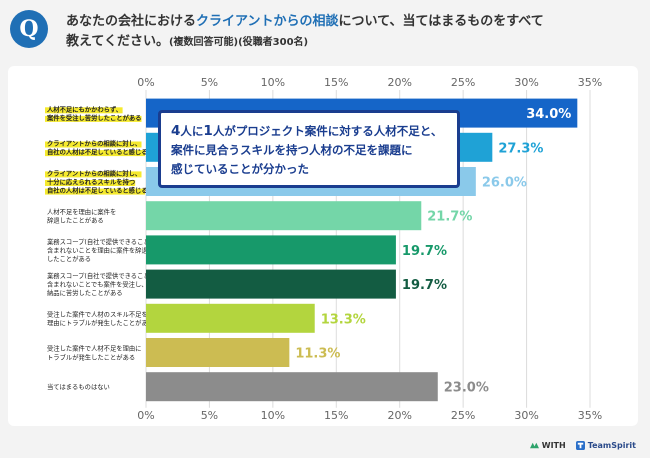 This screenshot has width=650, height=458. Describe the element at coordinates (520, 148) in the screenshot. I see `bar-value-label: 27.3%` at that location.